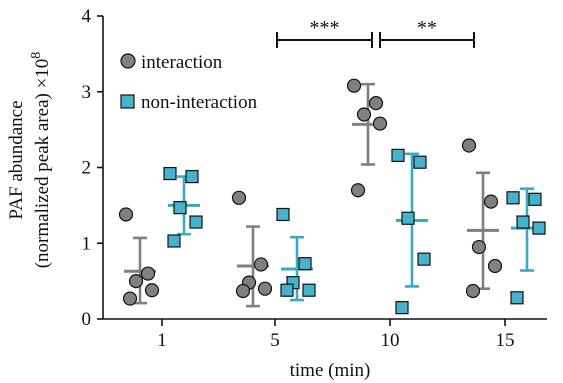 This screenshot has width=563, height=383. Describe the element at coordinates (427, 28) in the screenshot. I see `significance-label: **` at that location.